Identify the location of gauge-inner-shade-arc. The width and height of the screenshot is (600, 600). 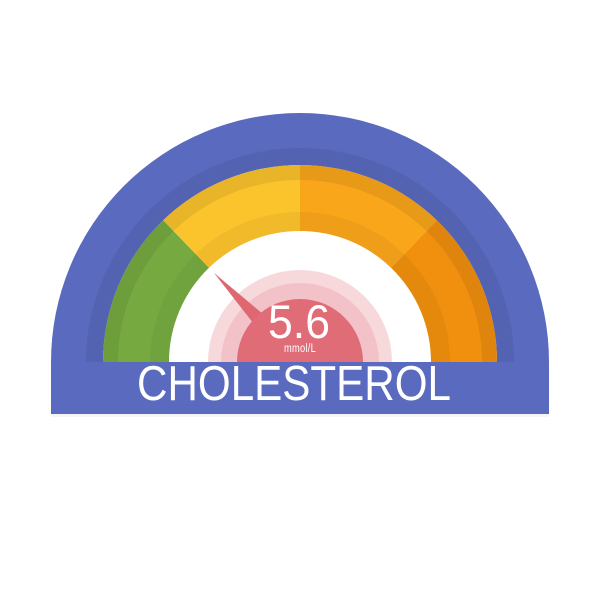
(300, 287).